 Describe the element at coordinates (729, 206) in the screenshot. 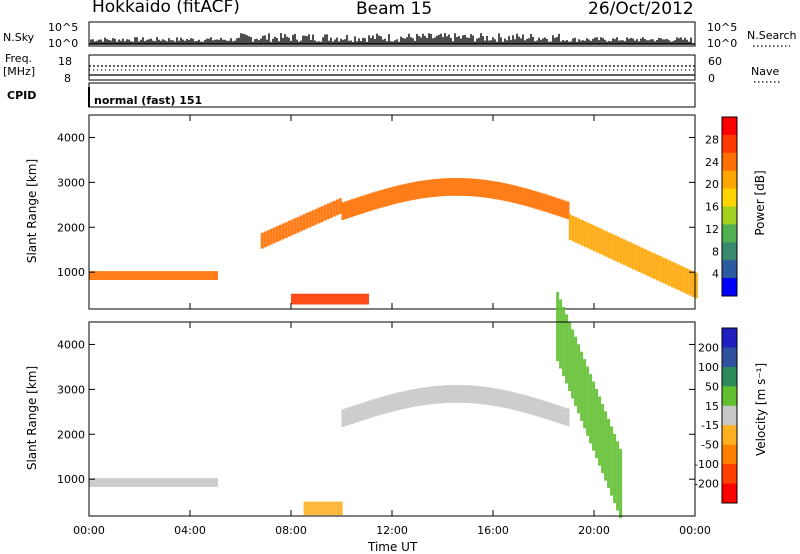

I see `power-colorbar-frame` at that location.